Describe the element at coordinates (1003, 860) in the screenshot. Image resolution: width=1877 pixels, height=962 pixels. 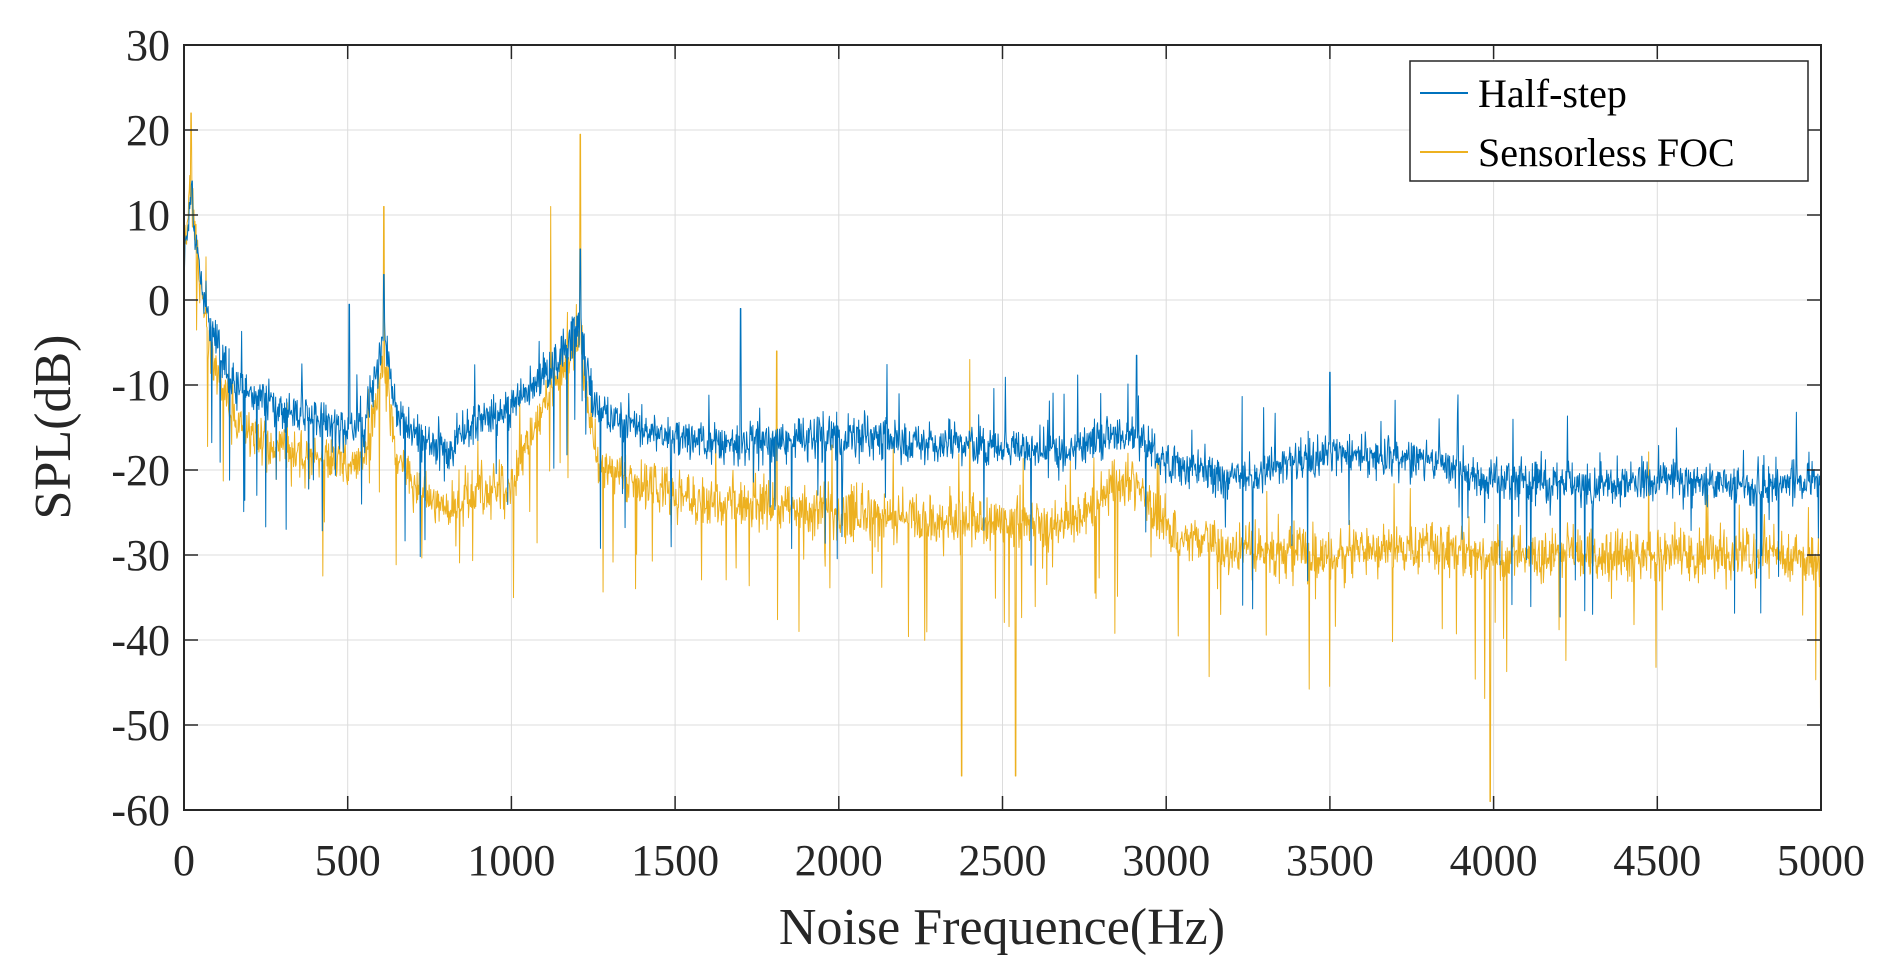
I see `x-tick-label: 2500` at that location.